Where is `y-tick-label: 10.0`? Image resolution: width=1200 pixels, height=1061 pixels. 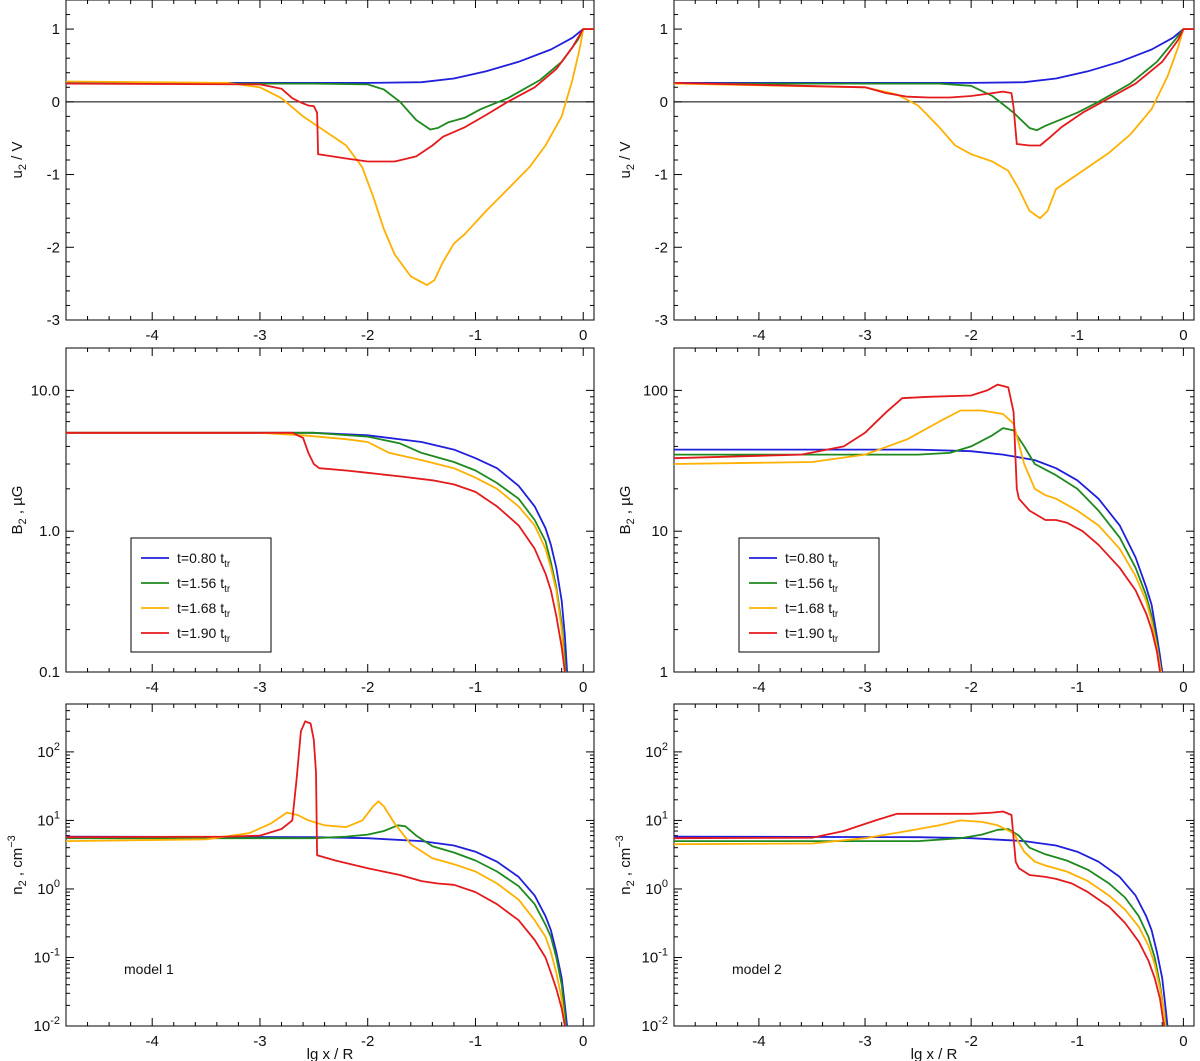
y-tick-label: 10.0 is located at coordinates (45, 390).